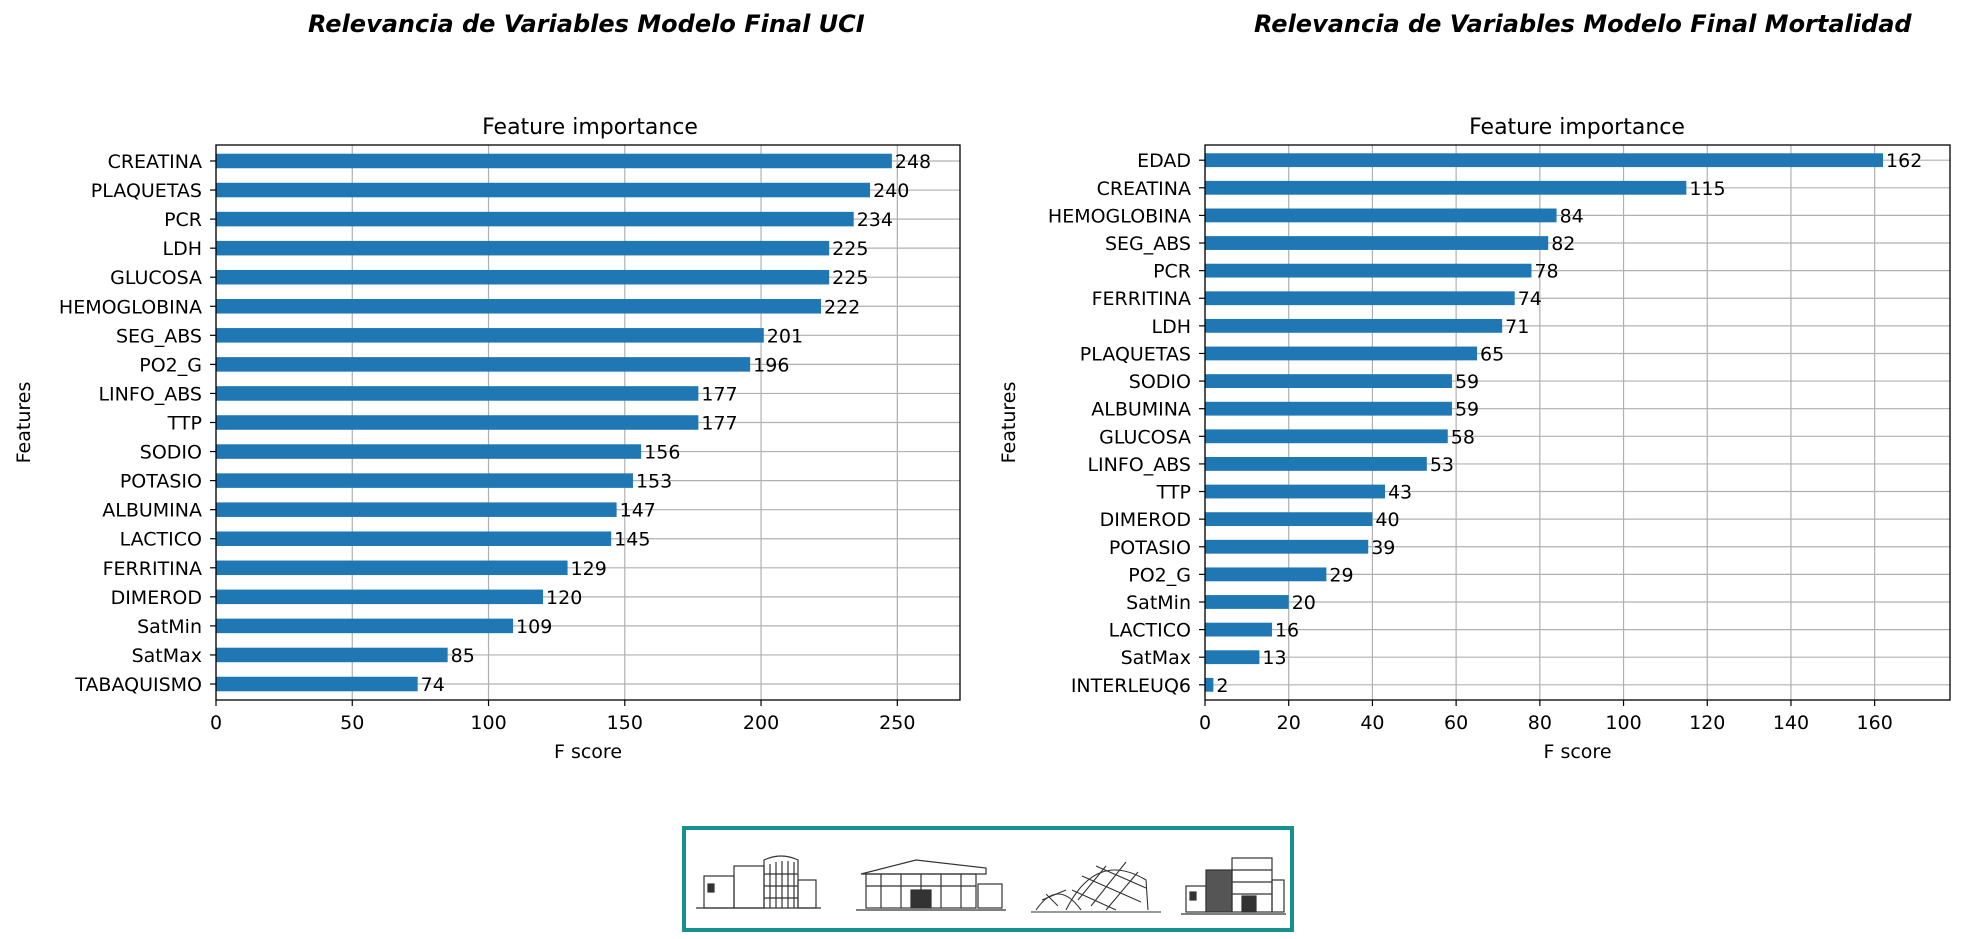 The height and width of the screenshot is (939, 1963). I want to click on bar-value-label: 147, so click(638, 511).